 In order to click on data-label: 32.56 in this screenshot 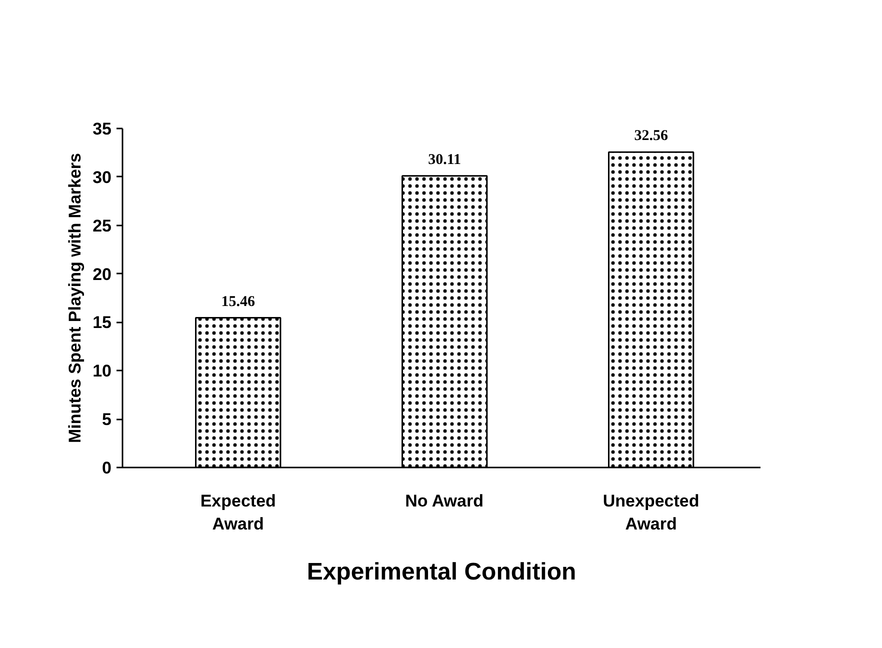, I will do `click(651, 136)`.